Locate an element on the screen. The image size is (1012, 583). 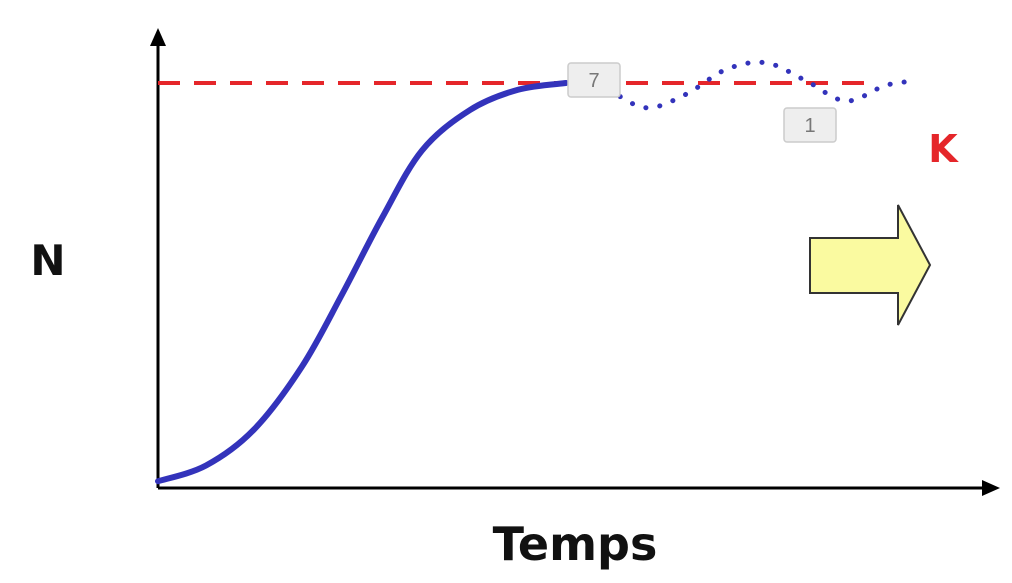
y-axis-label: N is located at coordinates (47, 260).